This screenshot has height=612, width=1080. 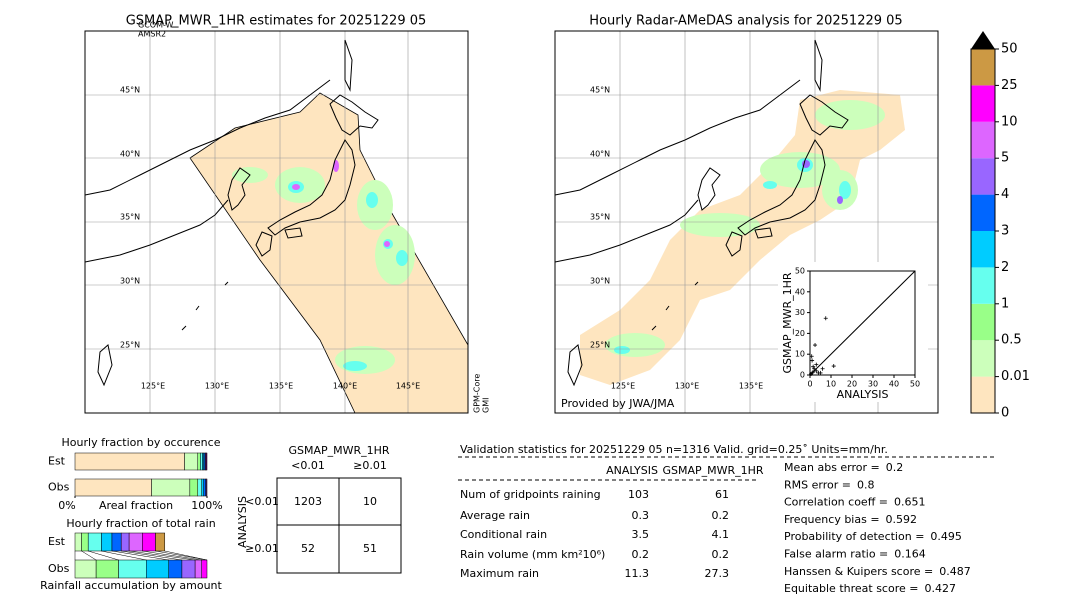 What do you see at coordinates (152, 34) in the screenshot?
I see `sensor-label: AMSR2` at bounding box center [152, 34].